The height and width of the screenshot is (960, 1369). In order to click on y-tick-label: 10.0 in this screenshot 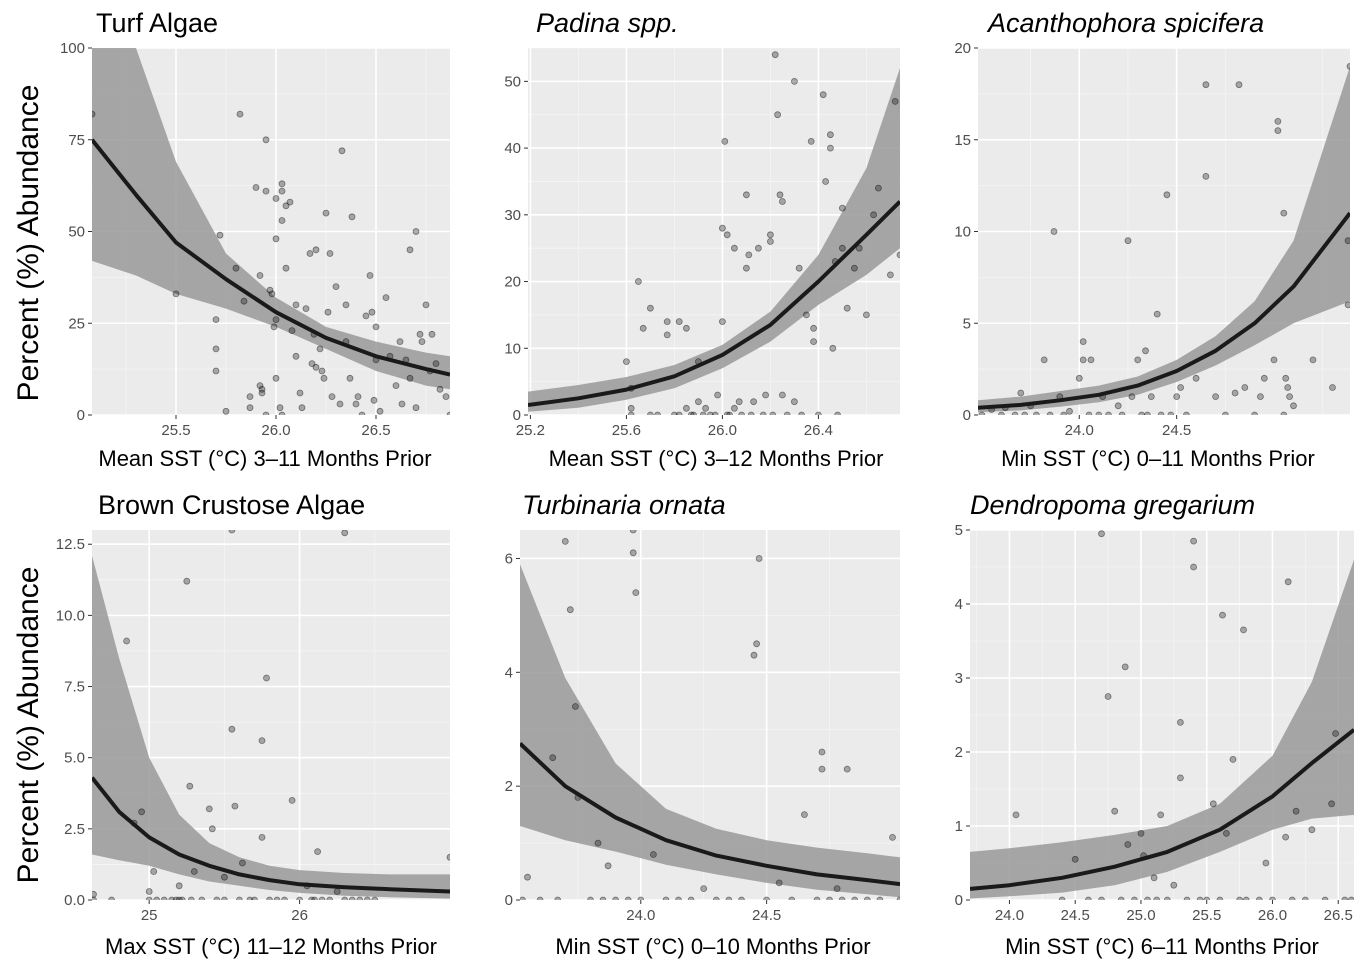, I will do `click(70, 615)`.